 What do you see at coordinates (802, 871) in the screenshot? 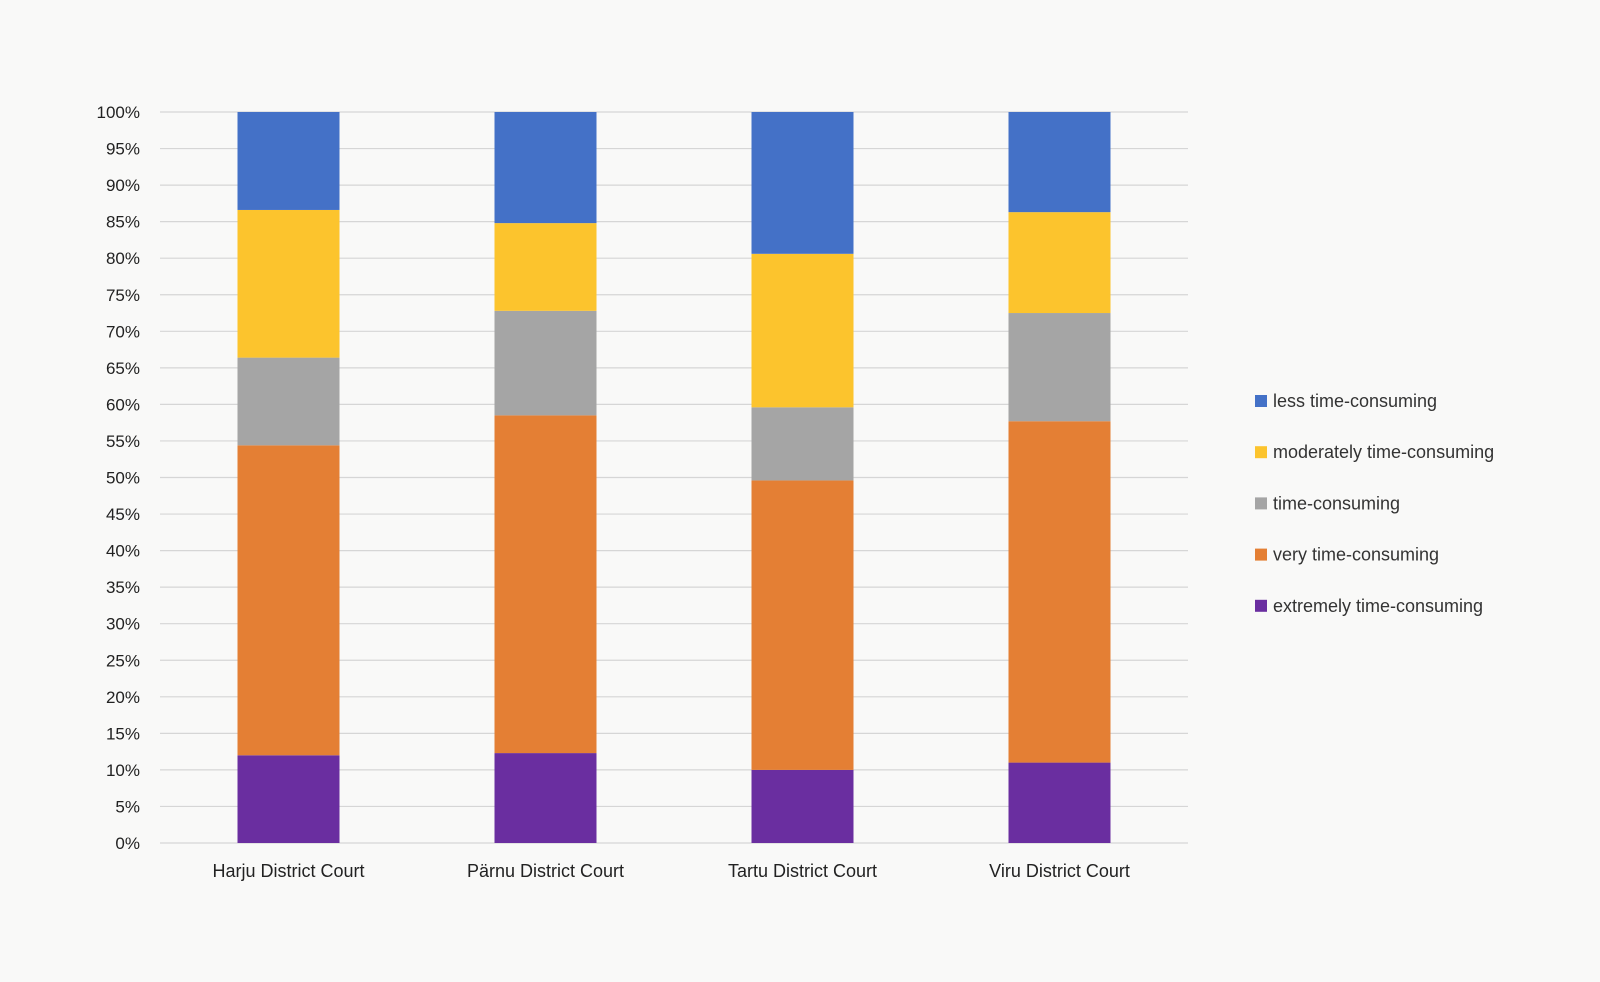
I see `x-category-label: Tartu District Court` at bounding box center [802, 871].